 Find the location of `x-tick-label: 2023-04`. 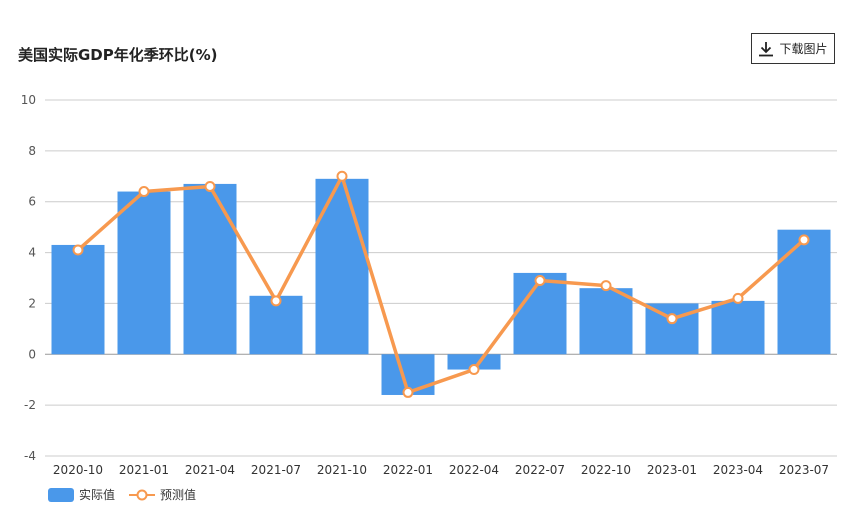

x-tick-label: 2023-04 is located at coordinates (738, 470).